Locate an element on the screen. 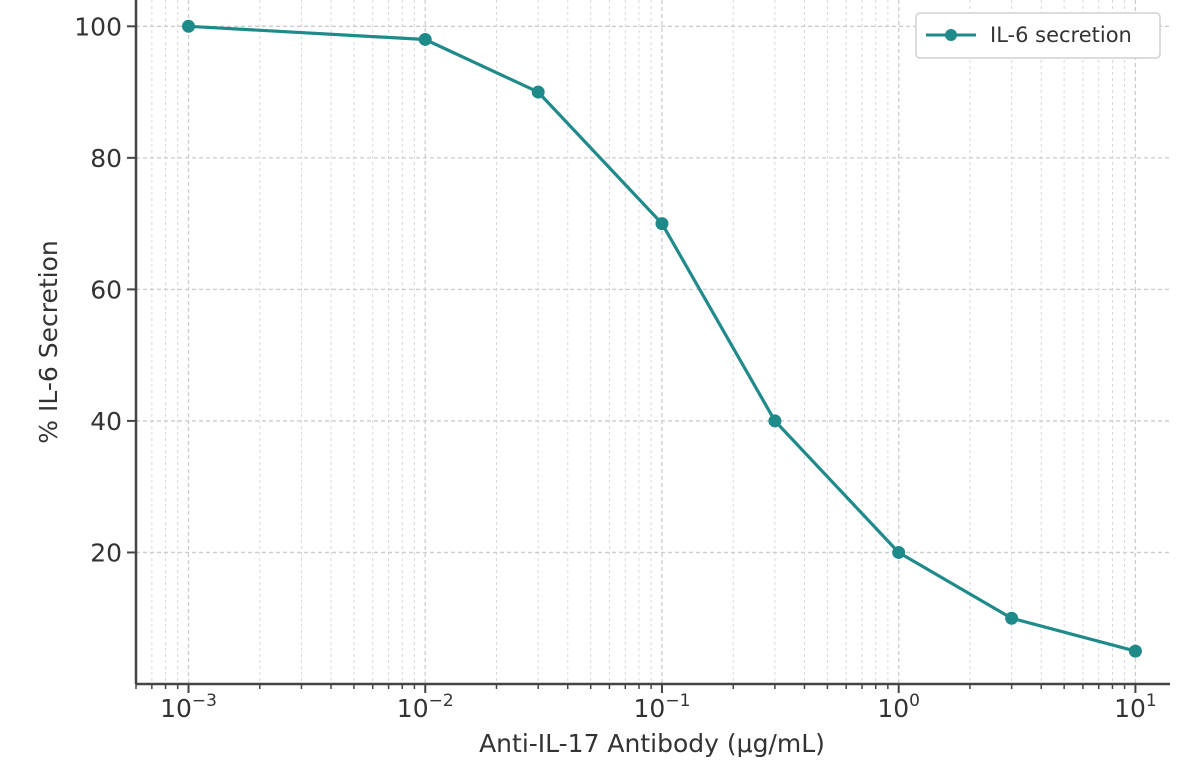  legend: IL-6 secretion is located at coordinates (1038, 35).